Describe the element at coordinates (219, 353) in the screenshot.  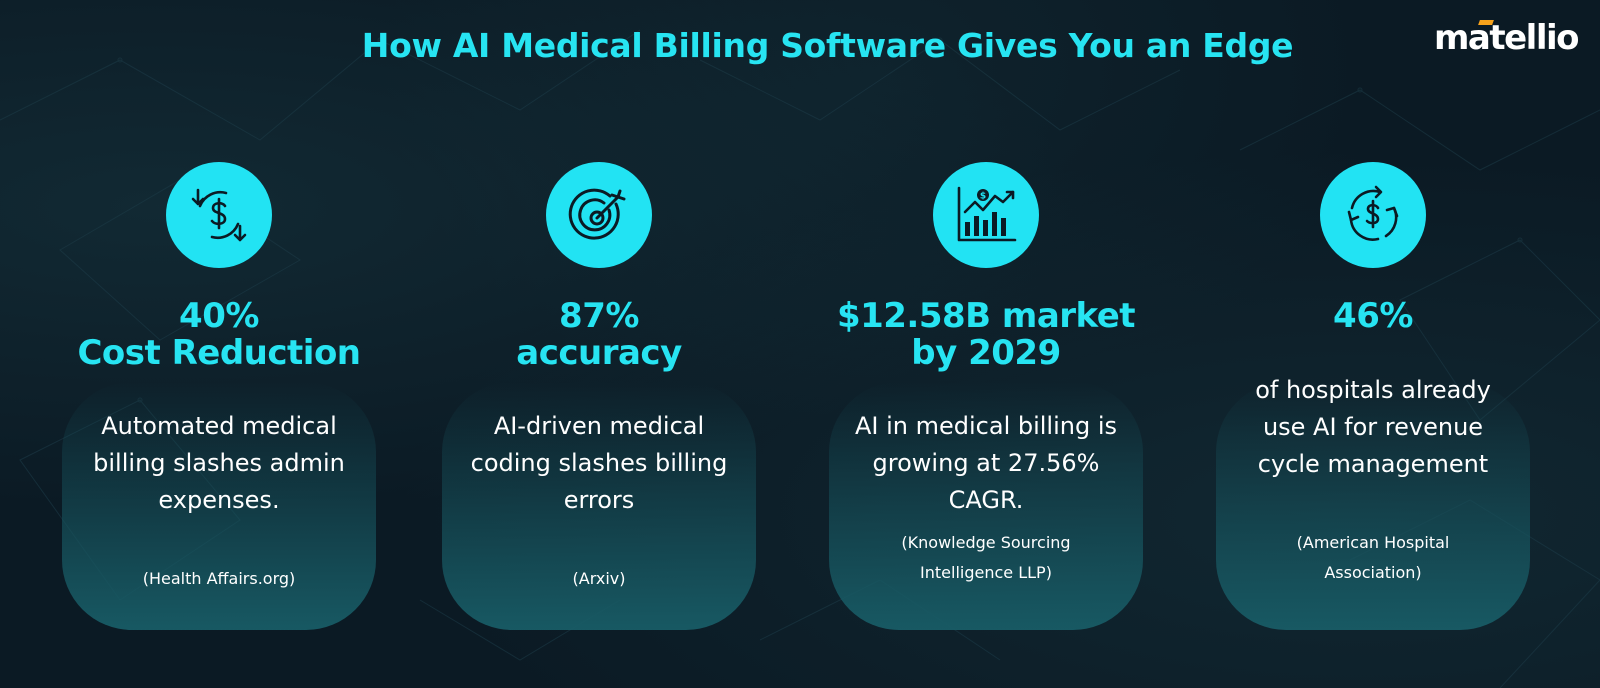
I see `stat-label: Cost Reduction` at that location.